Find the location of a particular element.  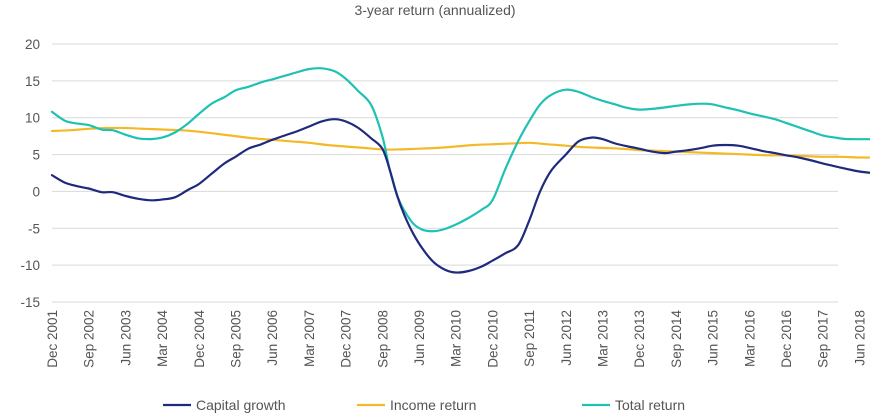

y-tick-label: 5 is located at coordinates (36, 155).